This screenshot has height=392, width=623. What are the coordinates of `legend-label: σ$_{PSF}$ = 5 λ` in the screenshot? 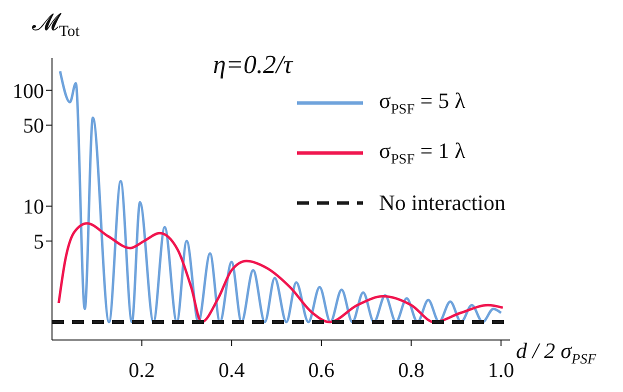 It's located at (422, 103).